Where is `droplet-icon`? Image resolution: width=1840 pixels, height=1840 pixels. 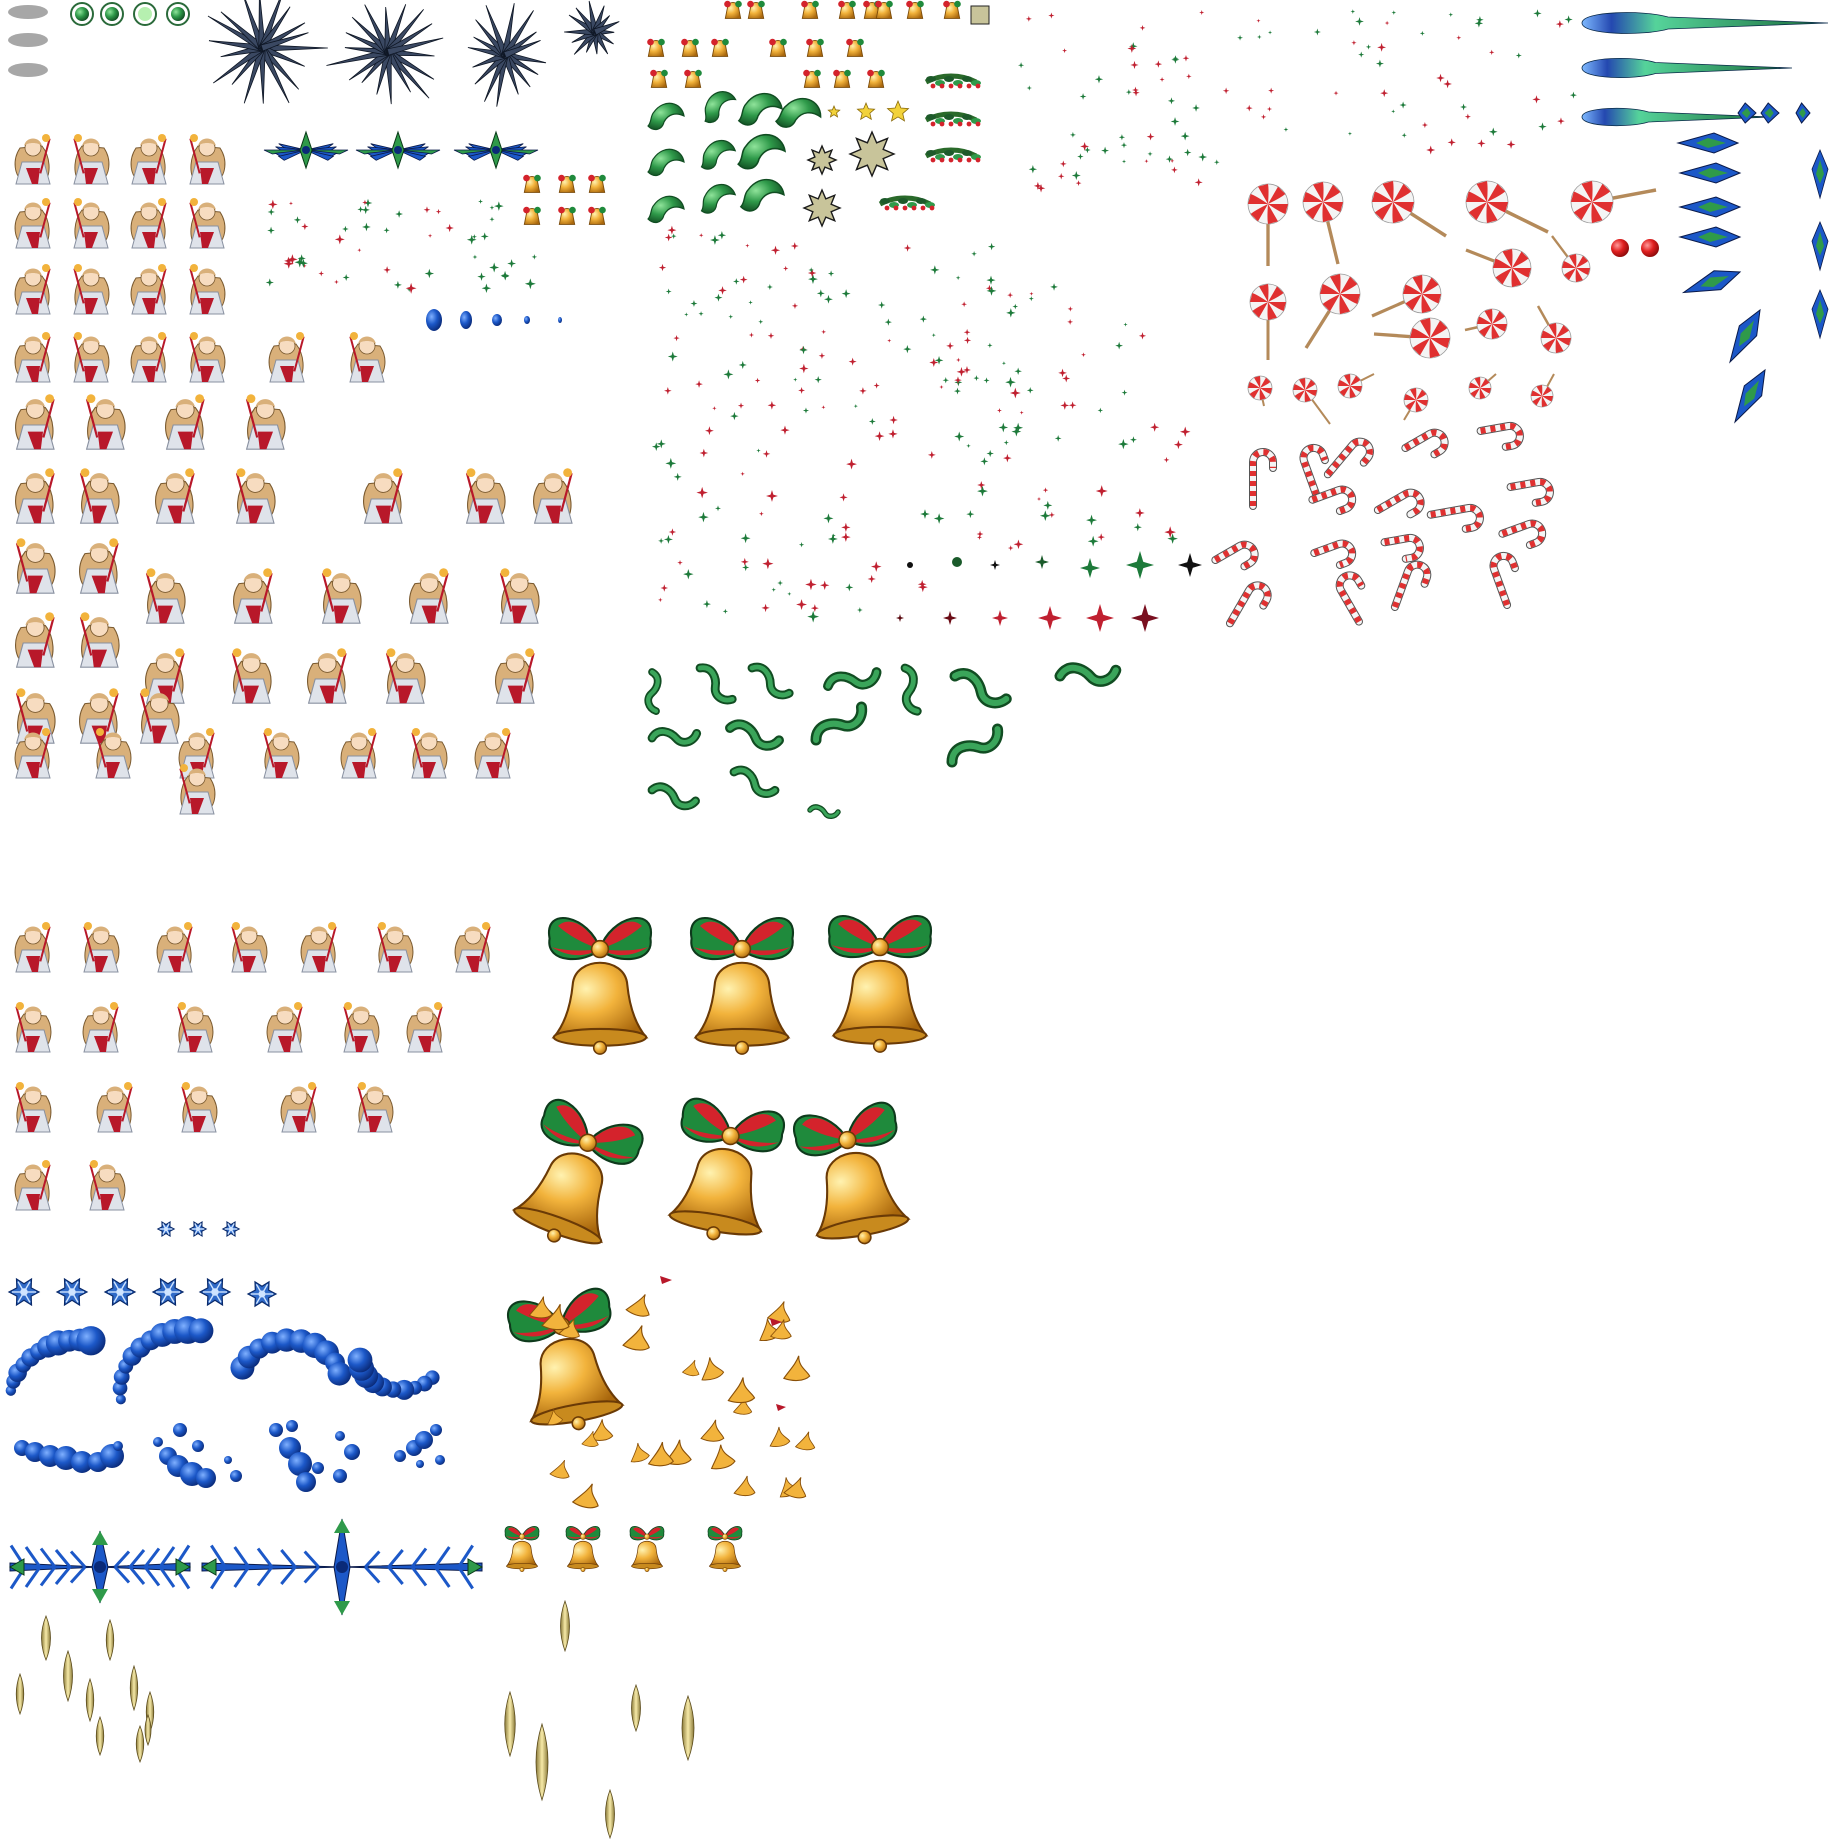 droplet-icon is located at coordinates (497, 320).